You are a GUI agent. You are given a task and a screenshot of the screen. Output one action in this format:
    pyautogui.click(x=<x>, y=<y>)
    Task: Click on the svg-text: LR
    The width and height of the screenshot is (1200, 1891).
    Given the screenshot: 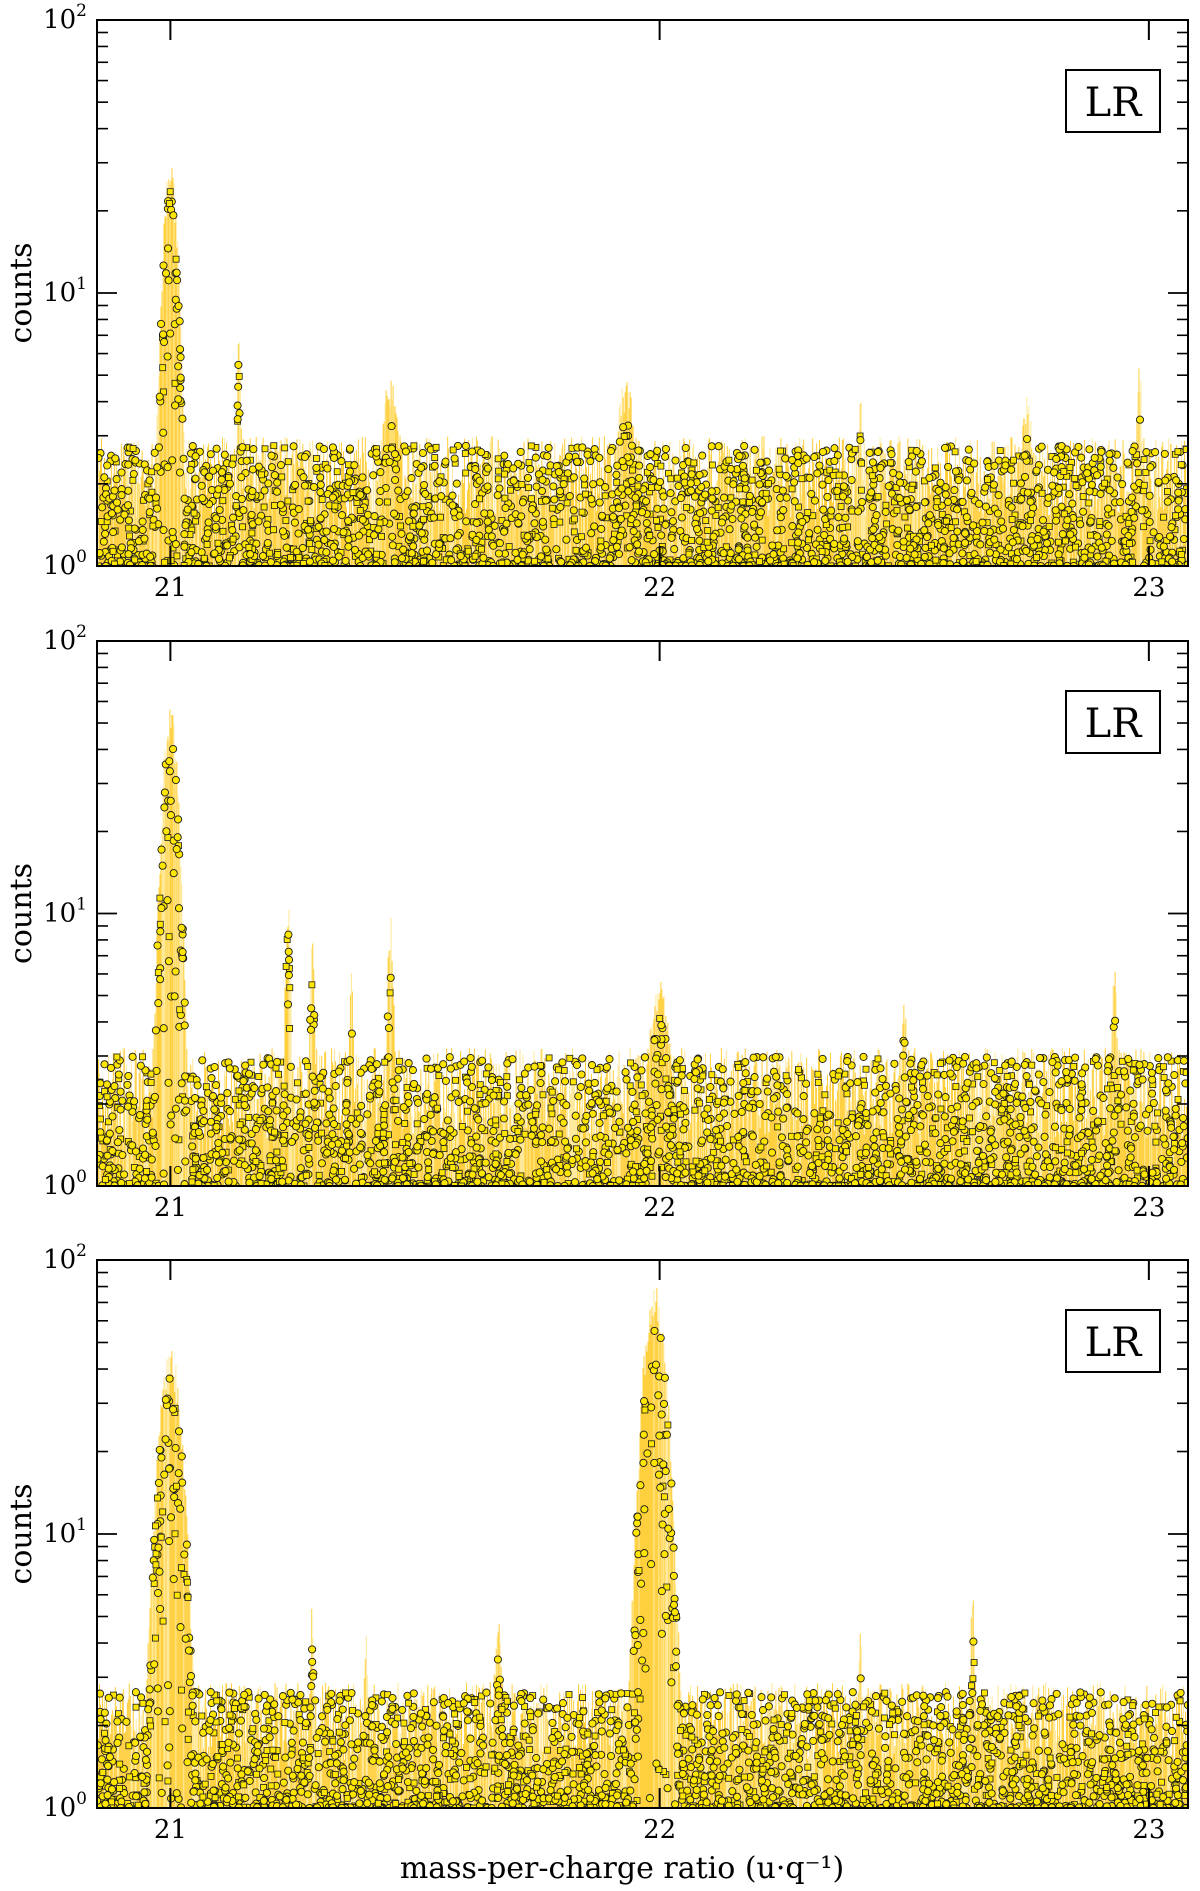 What is the action you would take?
    pyautogui.click(x=1114, y=103)
    